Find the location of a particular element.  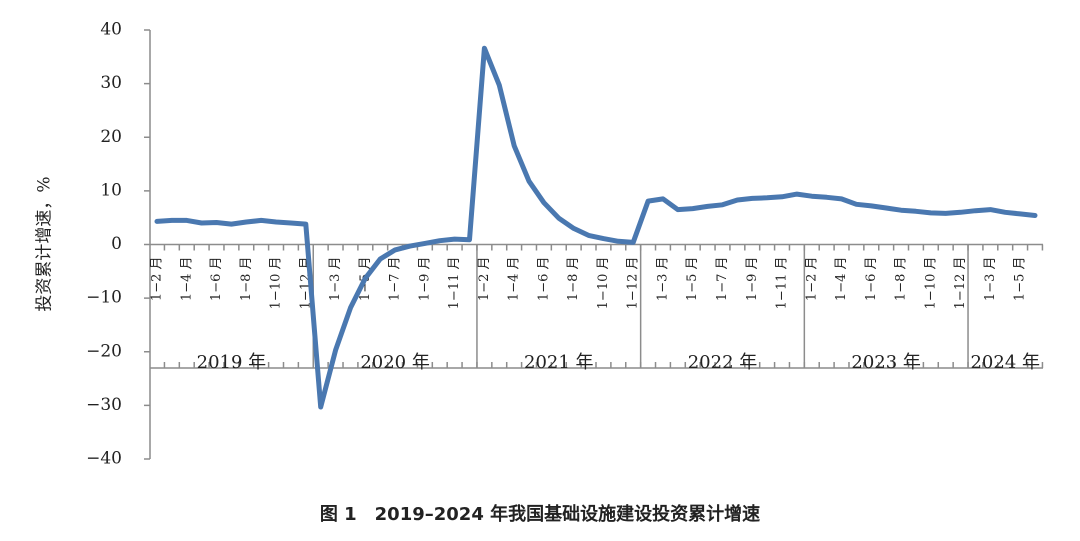

year-label: 2022 年 is located at coordinates (723, 362).